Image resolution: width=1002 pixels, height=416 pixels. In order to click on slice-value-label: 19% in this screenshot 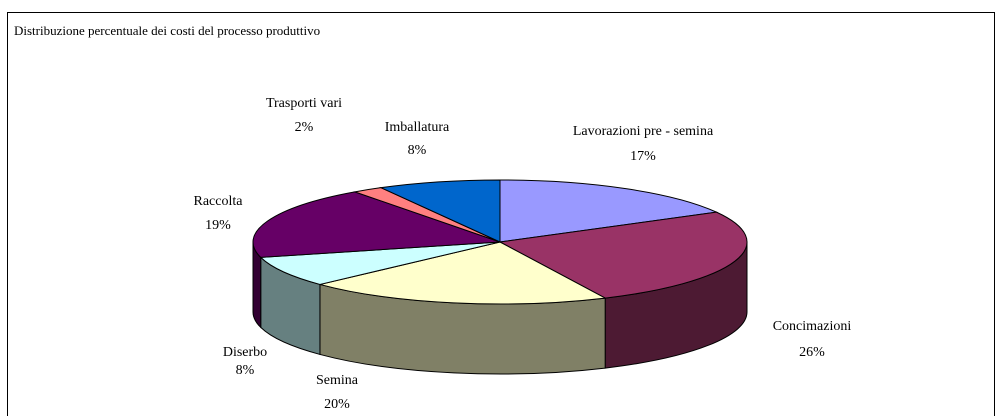, I will do `click(218, 225)`.